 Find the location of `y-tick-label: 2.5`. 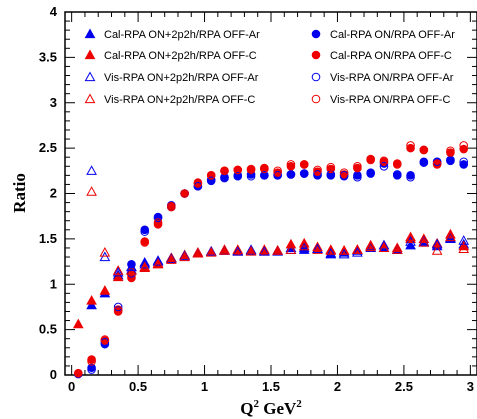

y-tick-label: 2.5 is located at coordinates (48, 147).